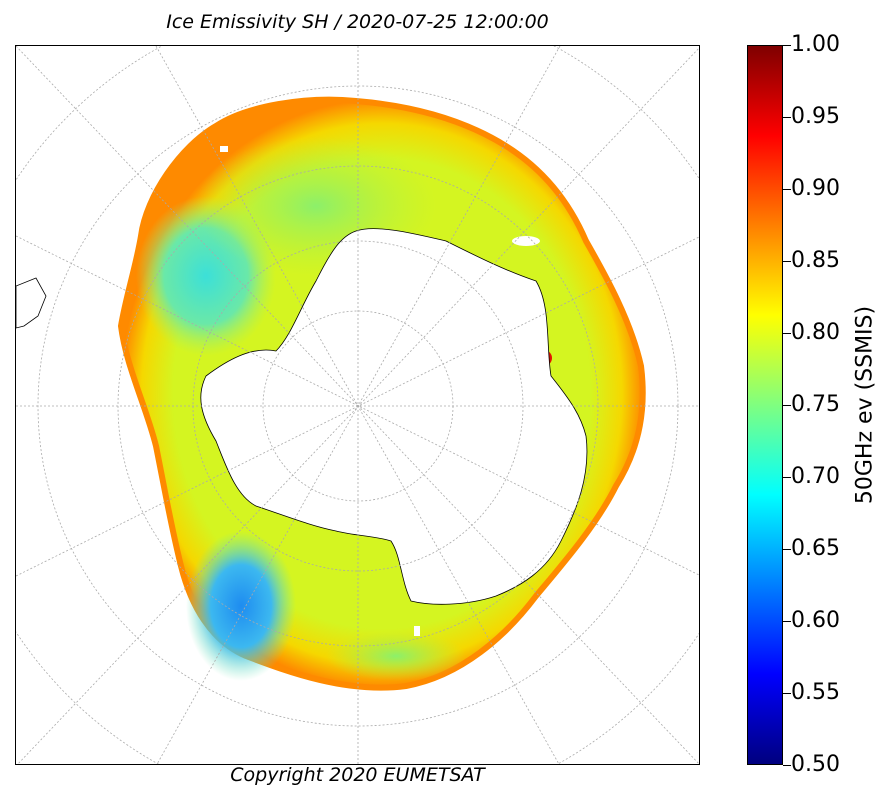  Describe the element at coordinates (815, 404) in the screenshot. I see `colorbar-tick-label: 0.75` at that location.